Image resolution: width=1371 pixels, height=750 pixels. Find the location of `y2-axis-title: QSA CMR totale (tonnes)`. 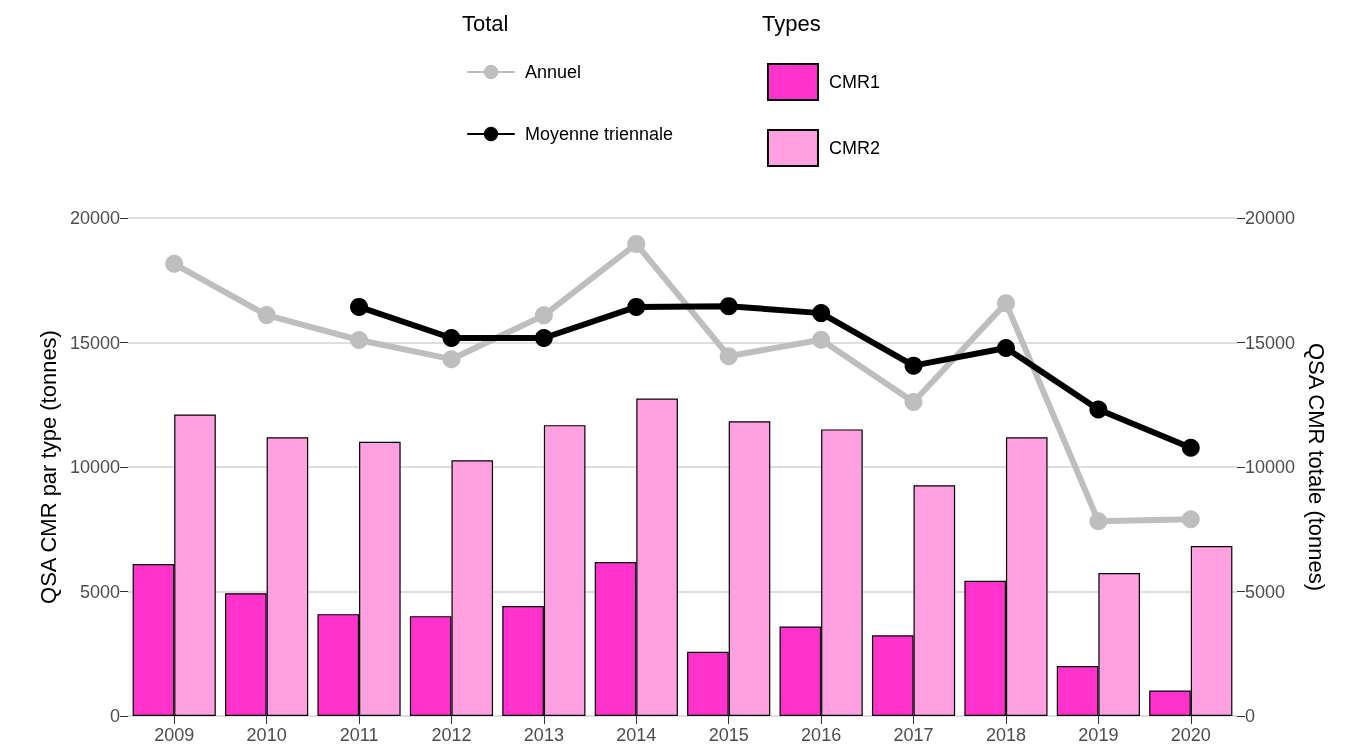

y2-axis-title: QSA CMR totale (tonnes) is located at coordinates (1317, 467).